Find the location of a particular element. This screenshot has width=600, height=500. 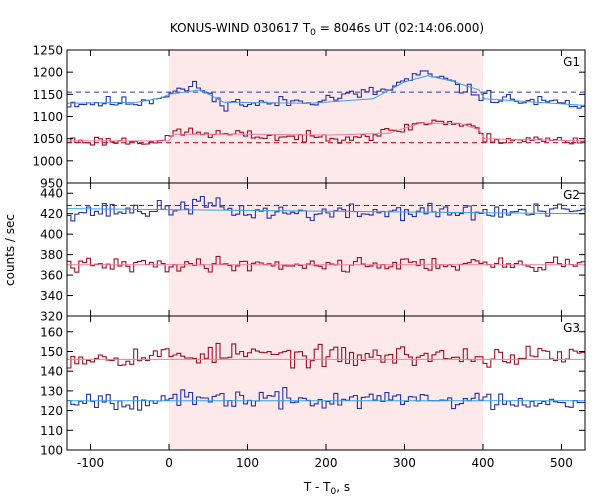

y-tick-label: 1050 is located at coordinates (47, 139).